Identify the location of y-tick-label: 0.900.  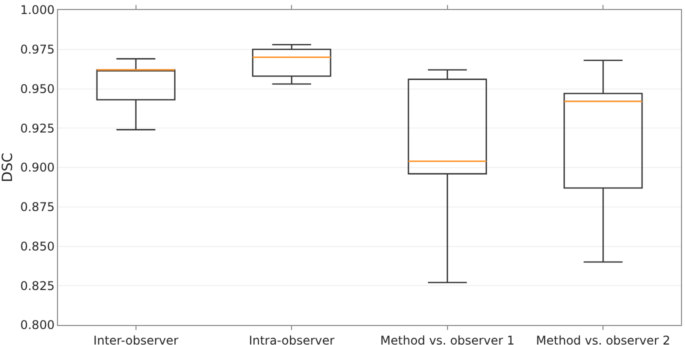
(37, 167).